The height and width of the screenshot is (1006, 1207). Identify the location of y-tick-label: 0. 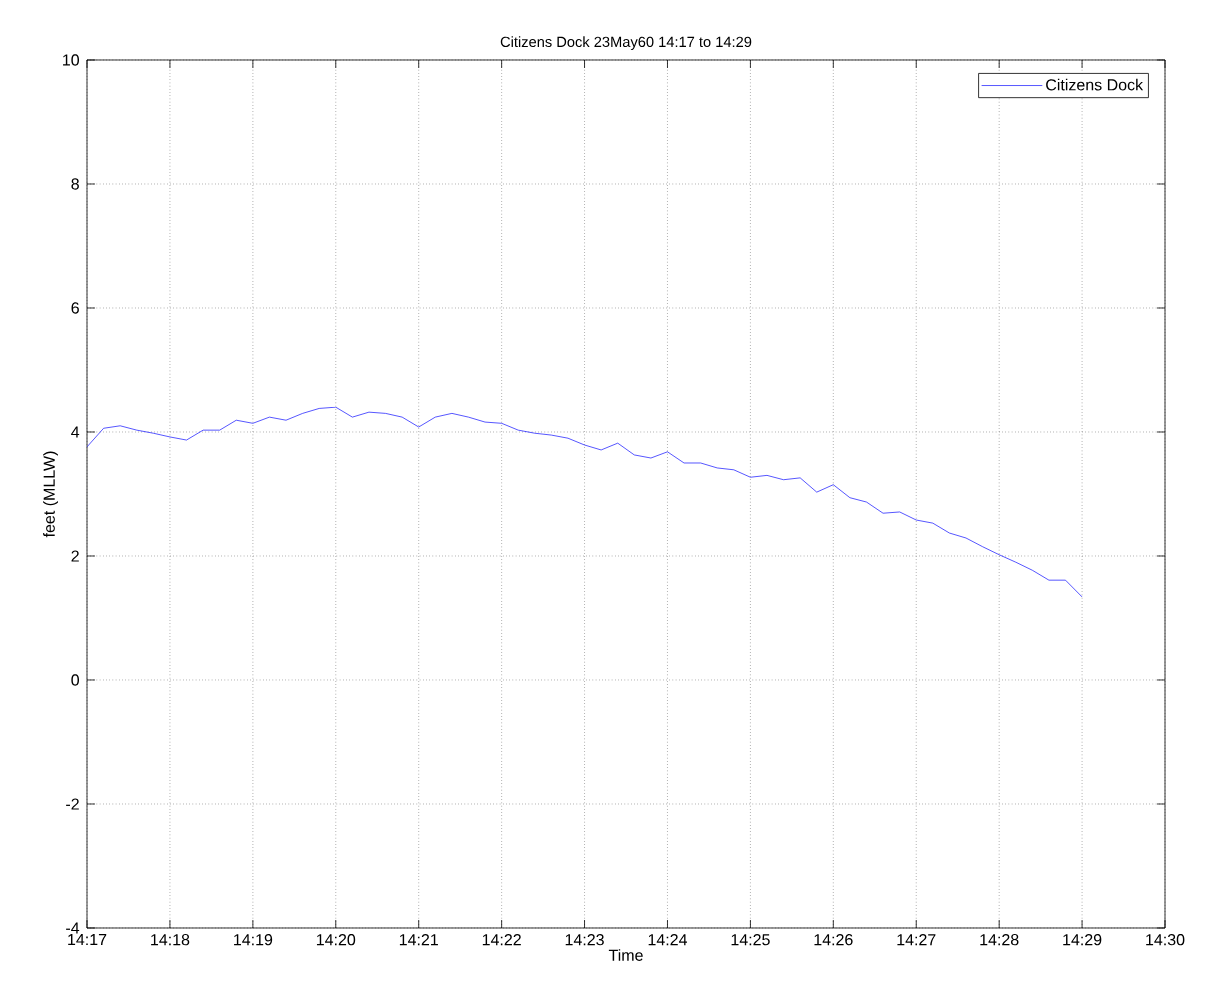
(75, 680).